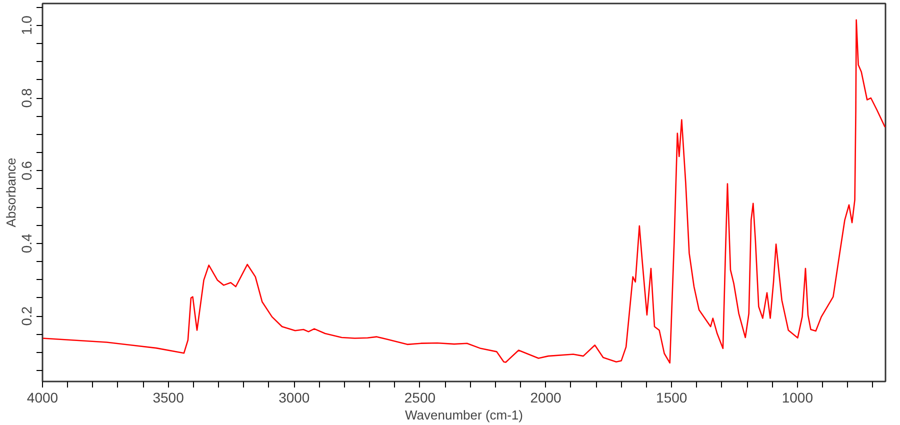  Describe the element at coordinates (420, 398) in the screenshot. I see `x-tick-label: 2500` at that location.